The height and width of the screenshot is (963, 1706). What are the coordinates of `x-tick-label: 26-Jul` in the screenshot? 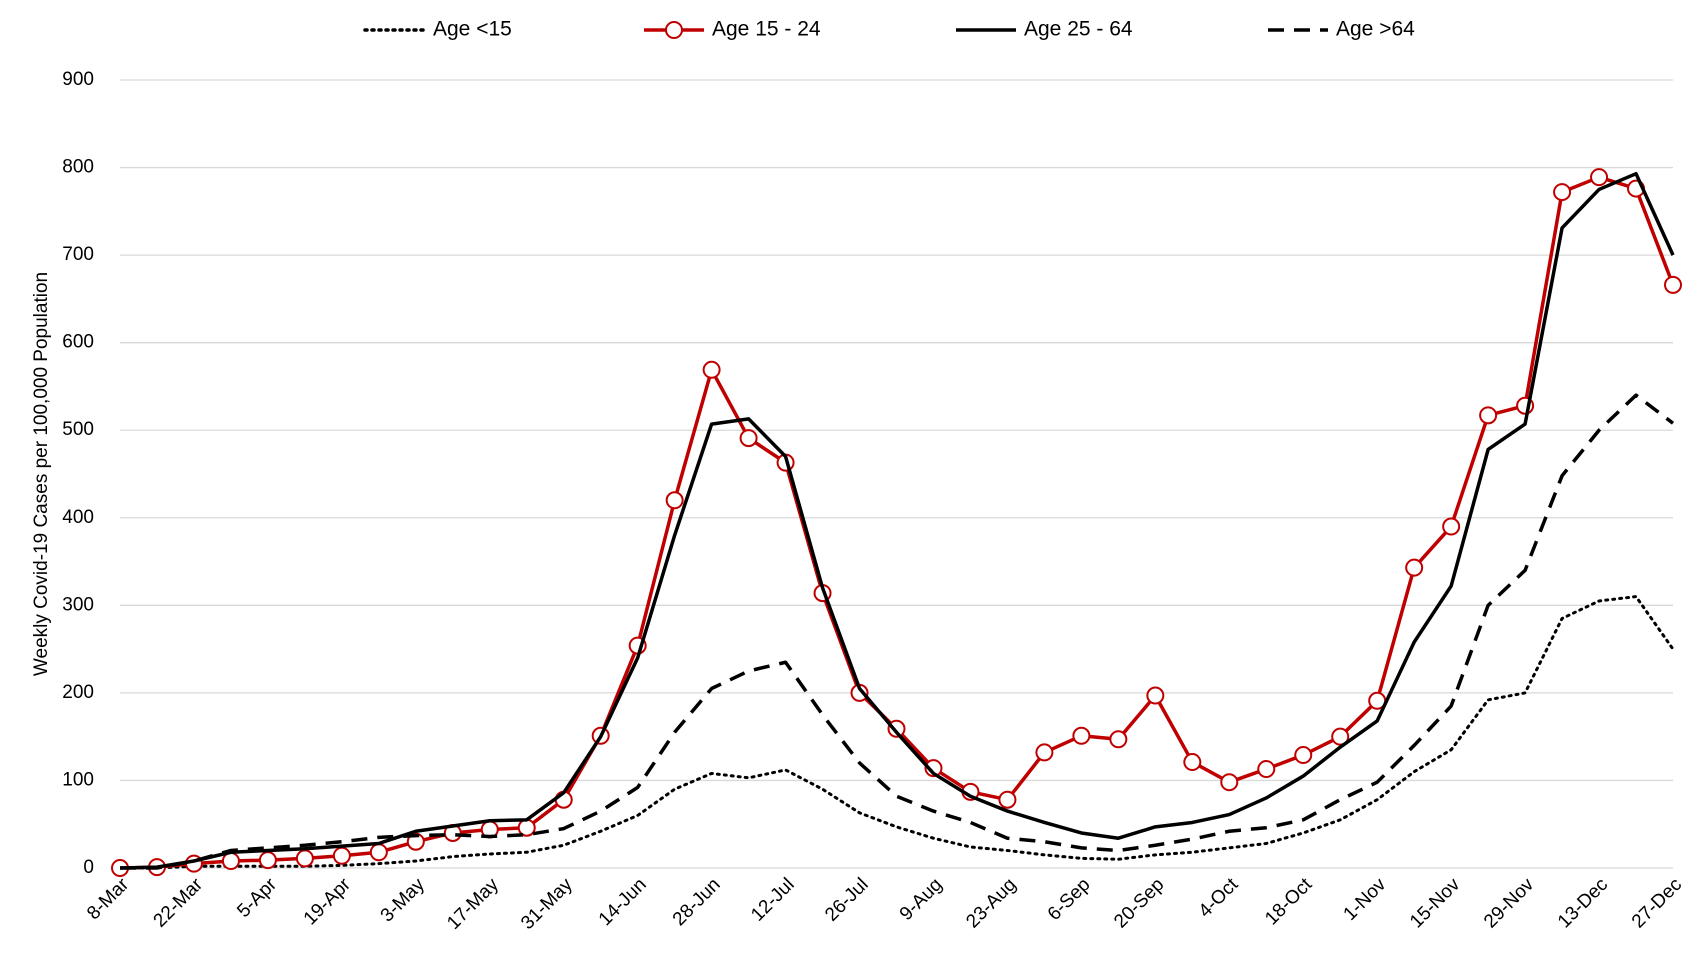 It's located at (846, 899).